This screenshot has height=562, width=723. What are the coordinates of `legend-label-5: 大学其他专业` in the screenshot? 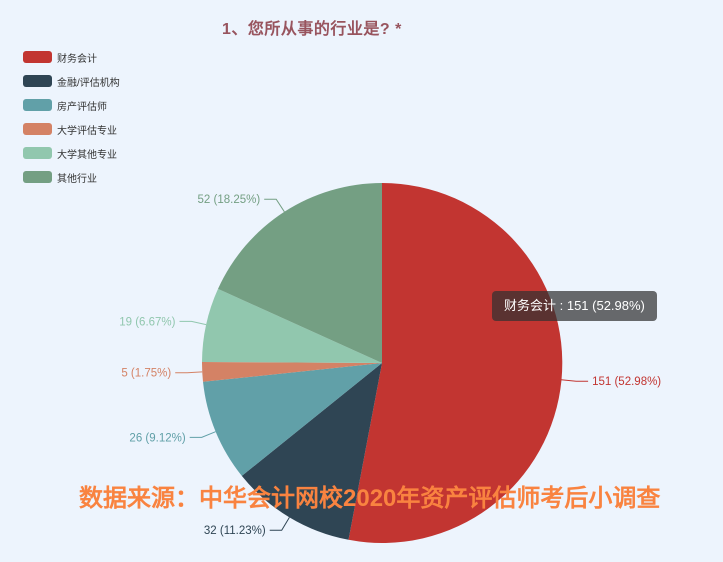 It's located at (87, 155).